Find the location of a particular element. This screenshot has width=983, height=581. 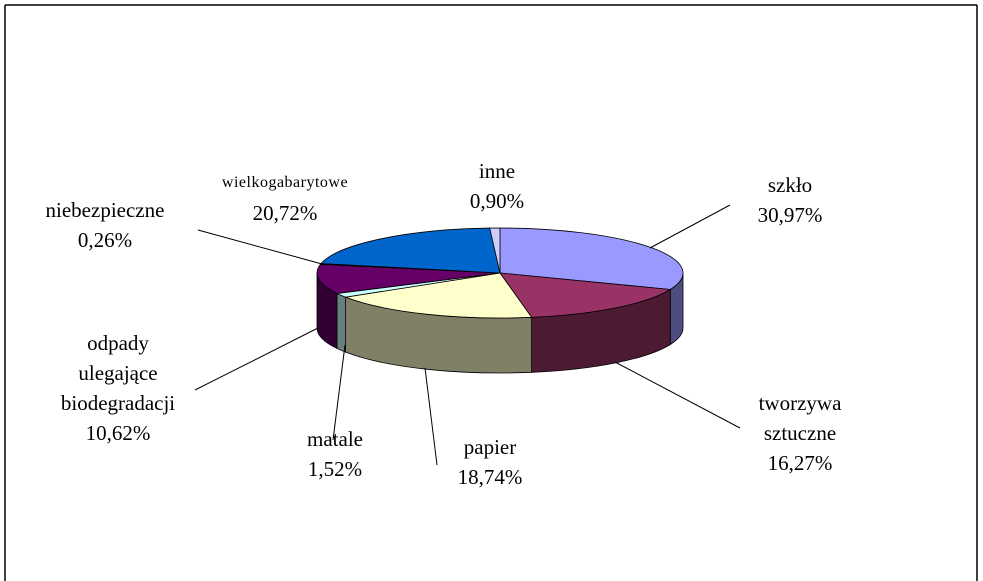

value-label: 10,62% is located at coordinates (118, 433).